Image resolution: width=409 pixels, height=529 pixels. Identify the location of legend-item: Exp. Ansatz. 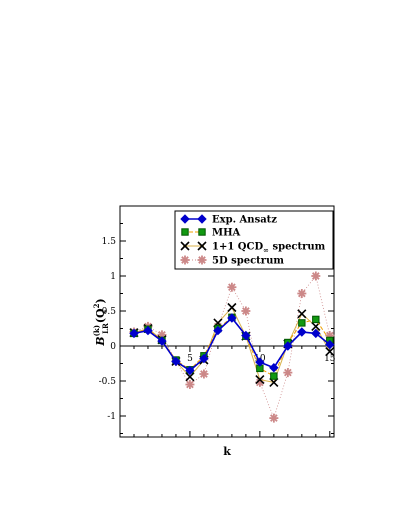
(228, 220).